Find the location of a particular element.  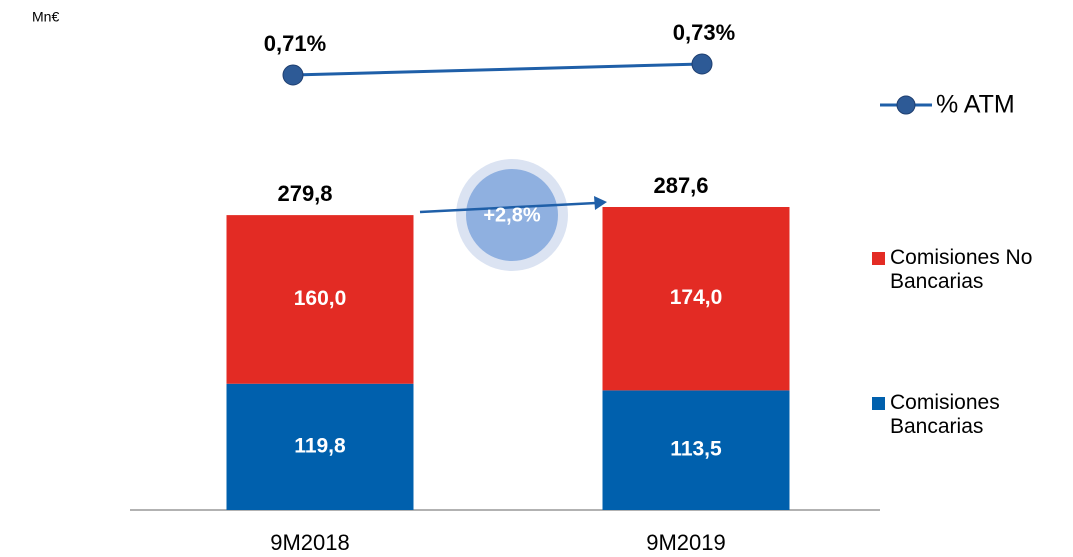

growth-arrow is located at coordinates (508, 207).